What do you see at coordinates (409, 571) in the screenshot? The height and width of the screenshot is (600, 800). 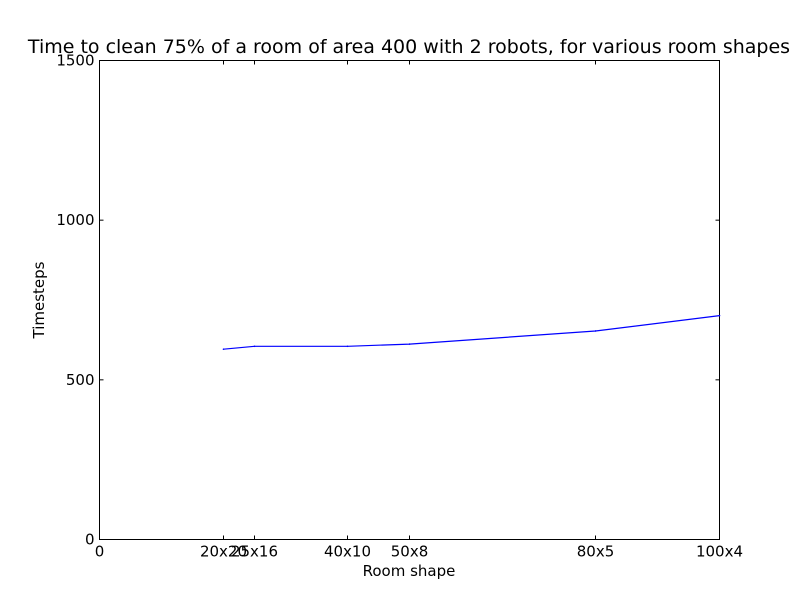 I see `x-axis-label: Room shape` at bounding box center [409, 571].